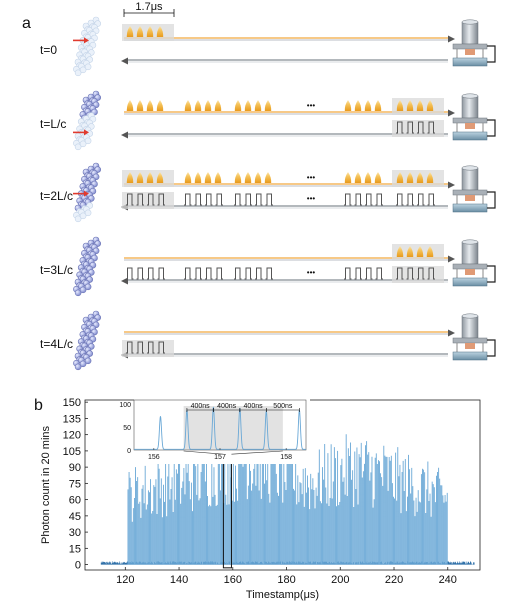 Image resolution: width=526 pixels, height=606 pixels. Describe the element at coordinates (283, 406) in the screenshot. I see `interval-label: 500ns` at that location.